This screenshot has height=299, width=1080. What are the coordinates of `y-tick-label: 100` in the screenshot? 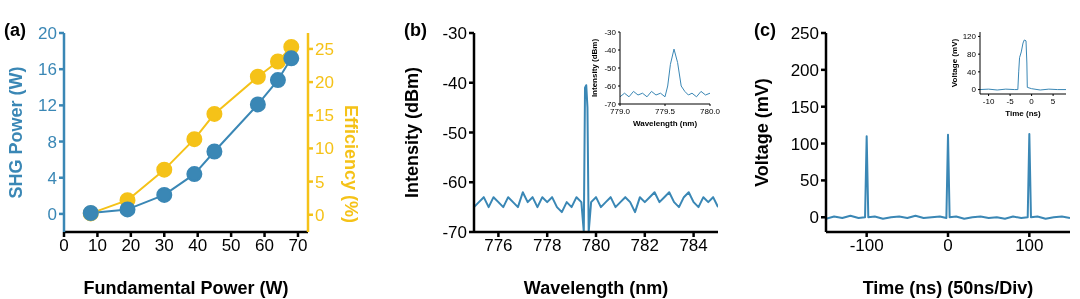 It's located at (804, 144).